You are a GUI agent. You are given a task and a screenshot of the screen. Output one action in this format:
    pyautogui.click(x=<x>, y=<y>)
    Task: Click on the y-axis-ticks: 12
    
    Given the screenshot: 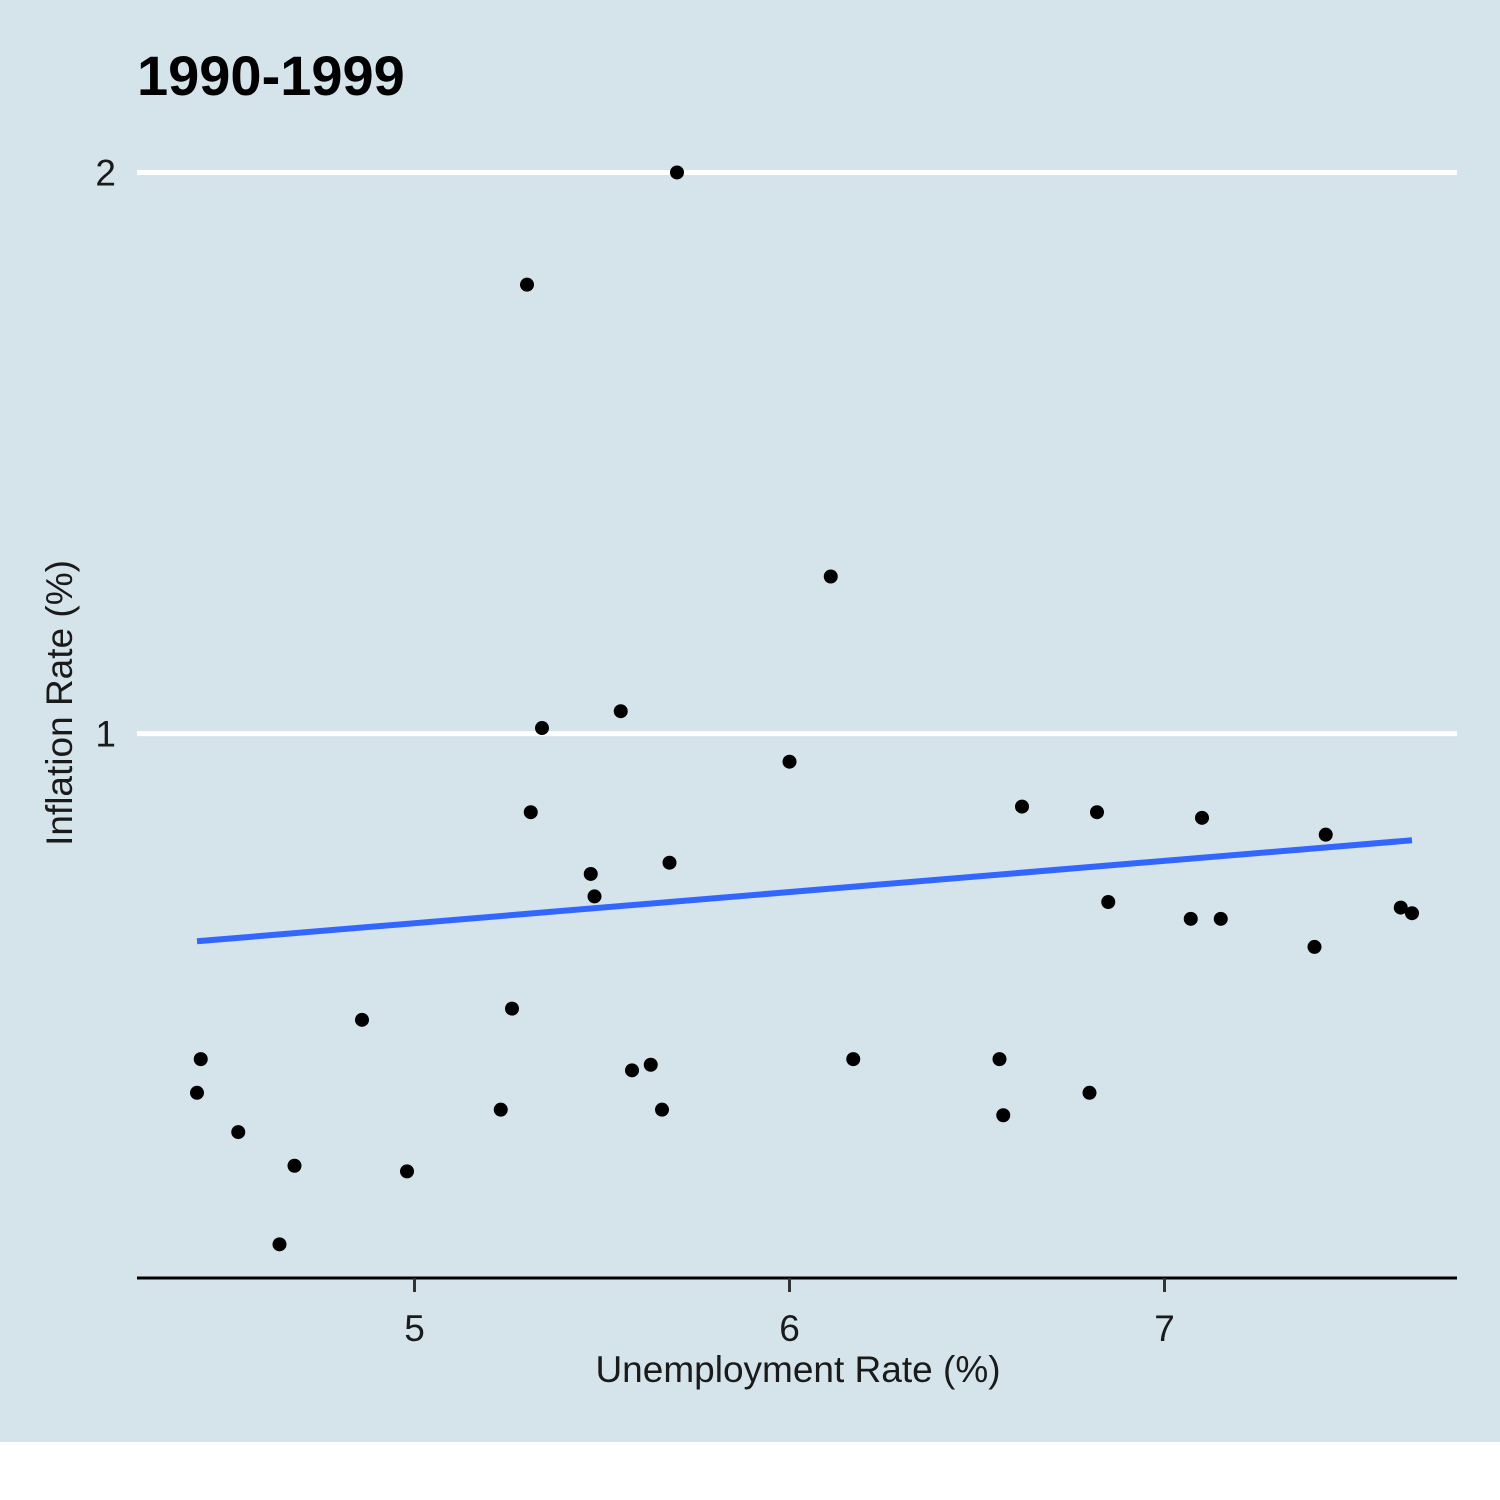 What is the action you would take?
    pyautogui.click(x=105, y=453)
    